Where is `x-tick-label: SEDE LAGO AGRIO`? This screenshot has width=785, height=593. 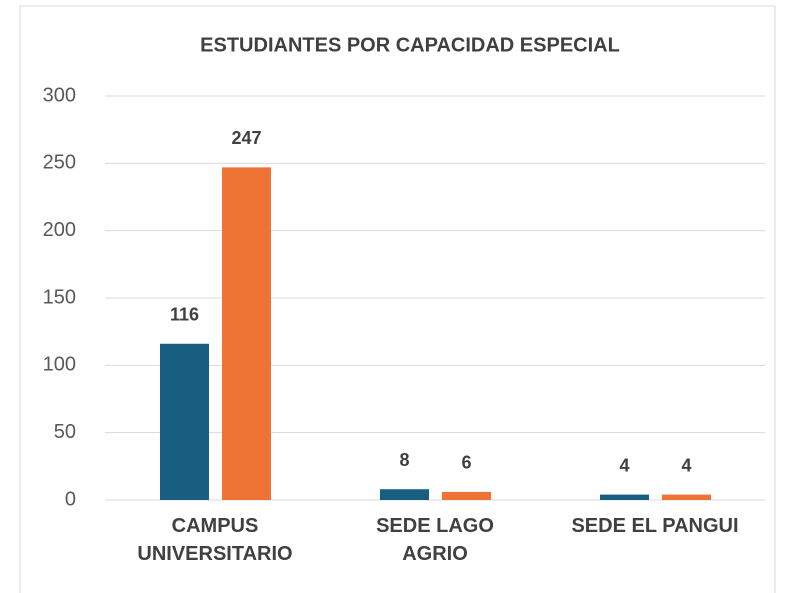
x-tick-label: SEDE LAGO AGRIO is located at coordinates (435, 540).